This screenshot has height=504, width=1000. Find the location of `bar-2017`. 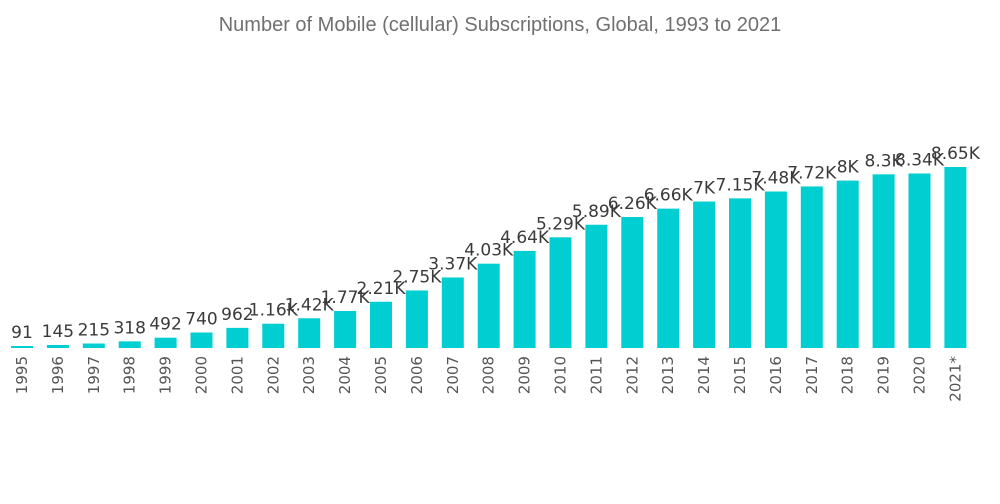

bar-2017 is located at coordinates (811, 267).